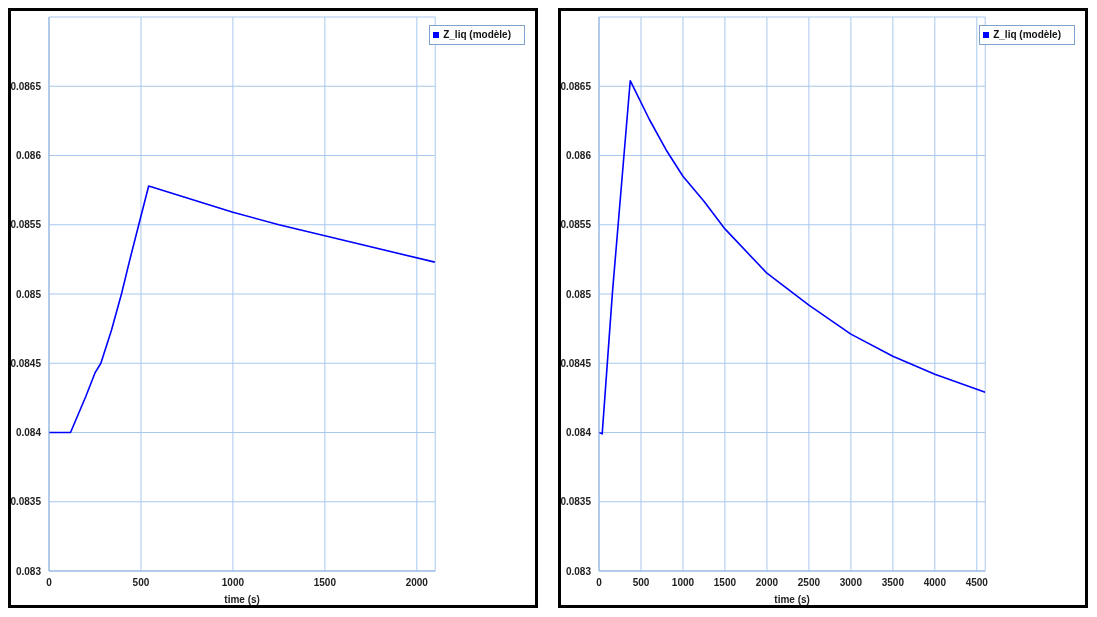 The image size is (1097, 617). What do you see at coordinates (242, 309) in the screenshot?
I see `line-series` at bounding box center [242, 309].